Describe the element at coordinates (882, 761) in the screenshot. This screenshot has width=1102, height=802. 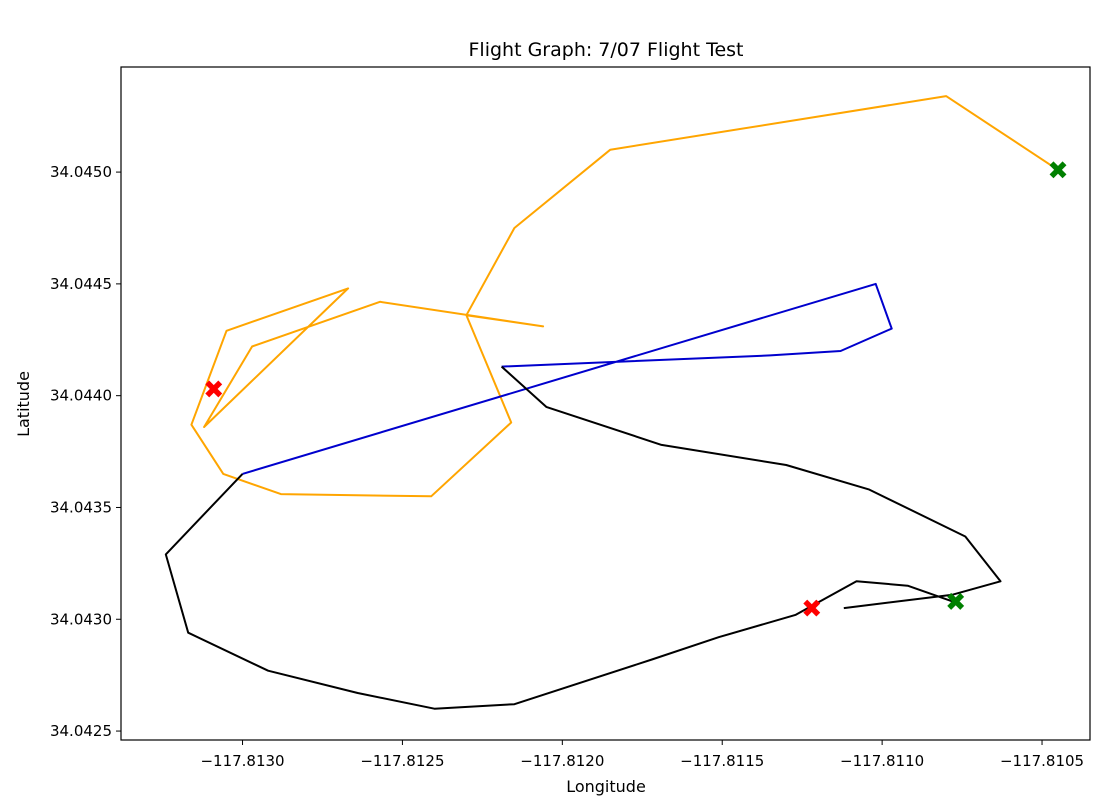
I see `x-tick-label: −117.8110` at that location.